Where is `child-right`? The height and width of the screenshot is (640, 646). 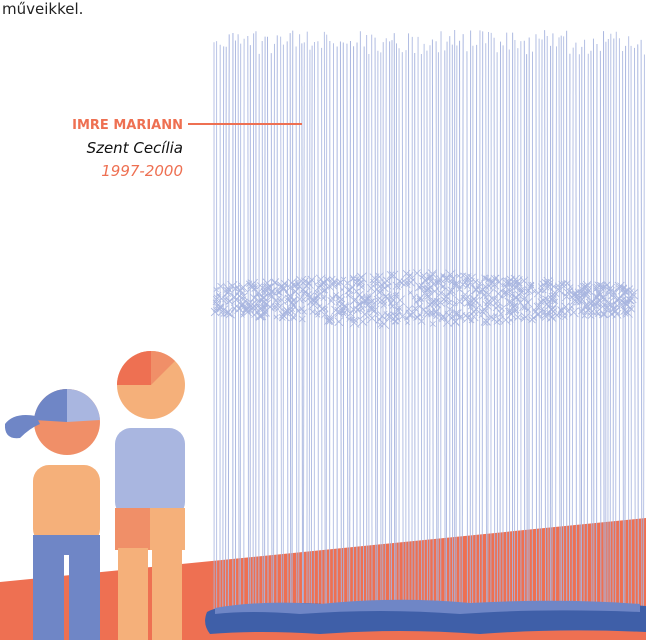 child-right is located at coordinates (150, 495).